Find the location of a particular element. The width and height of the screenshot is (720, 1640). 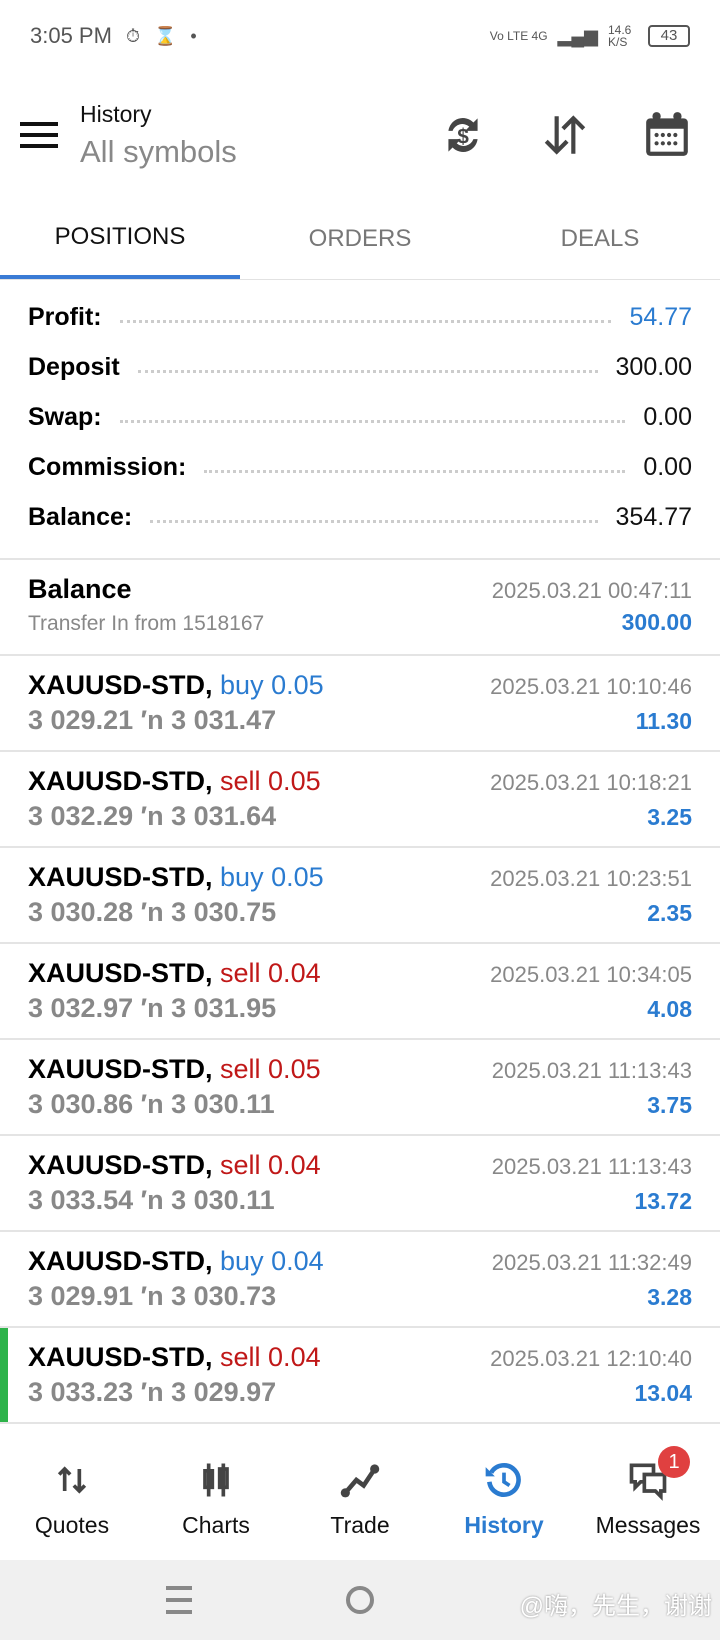

trade-line-icon is located at coordinates (360, 1480).